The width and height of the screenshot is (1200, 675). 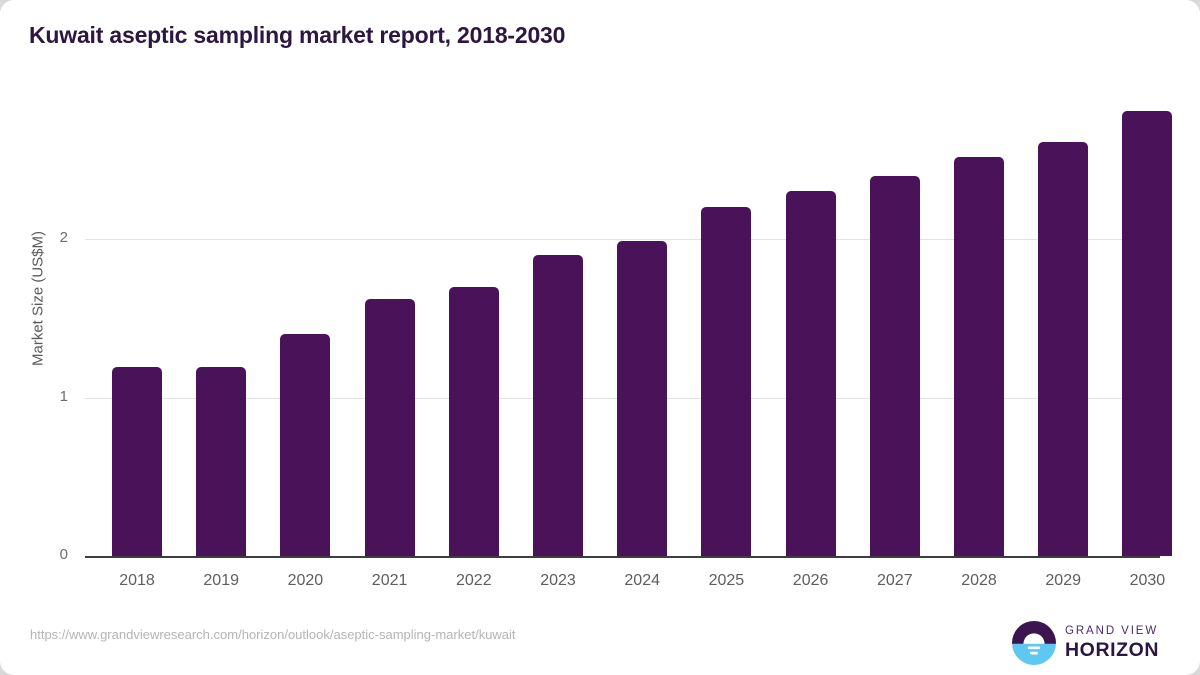 I want to click on gridline, so click(x=622, y=239).